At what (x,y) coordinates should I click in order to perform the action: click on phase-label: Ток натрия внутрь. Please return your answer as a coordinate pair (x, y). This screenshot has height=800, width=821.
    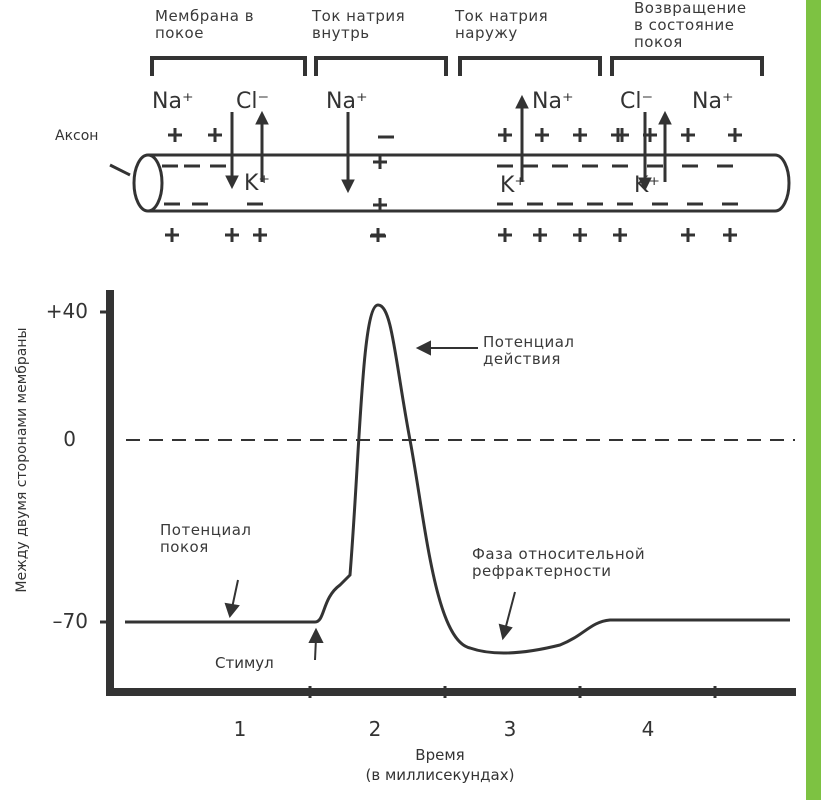
    Looking at the image, I should click on (359, 24).